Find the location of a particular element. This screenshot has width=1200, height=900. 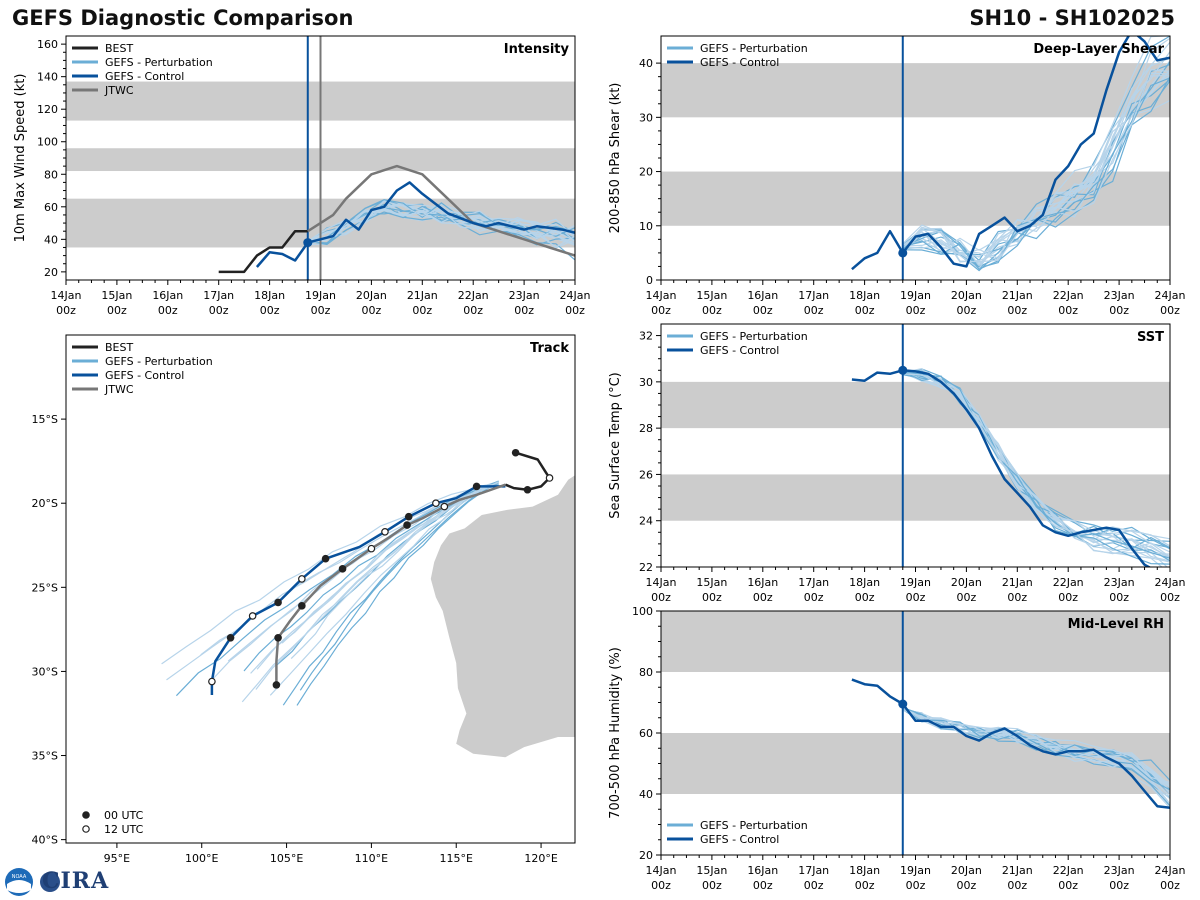

sst-xtick-label-date: 18Jan is located at coordinates (864, 582).